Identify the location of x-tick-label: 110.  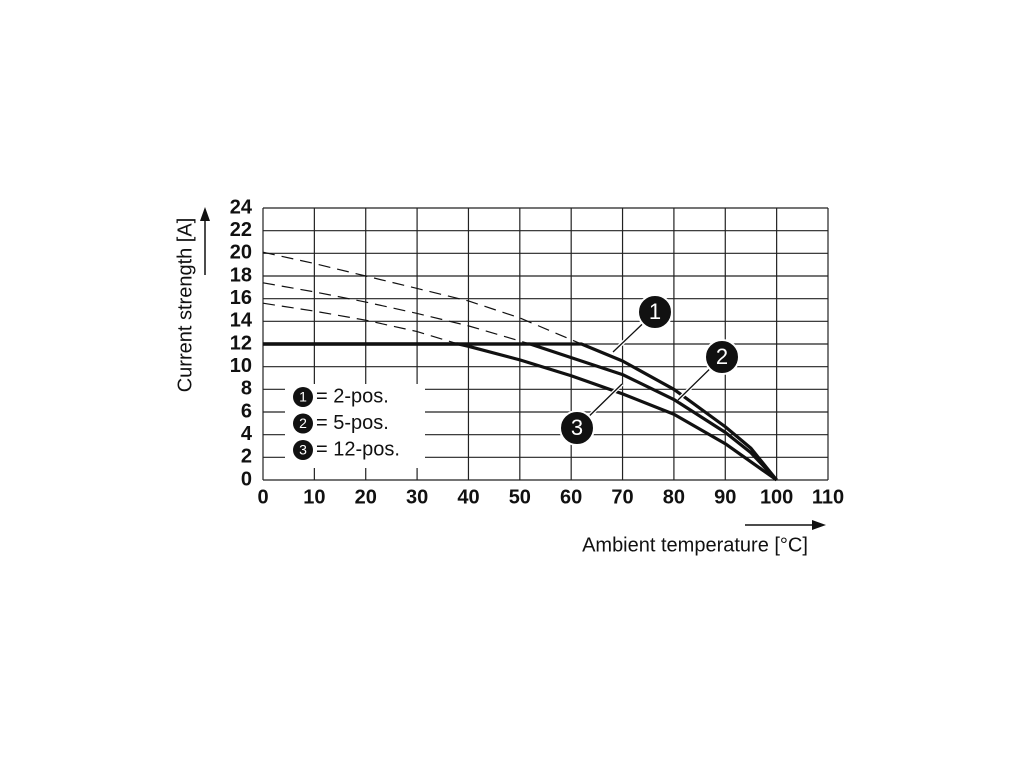
(828, 497).